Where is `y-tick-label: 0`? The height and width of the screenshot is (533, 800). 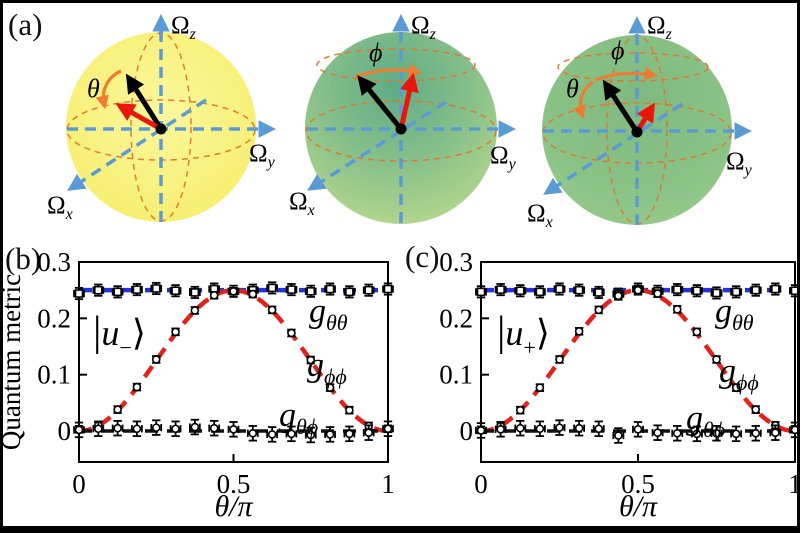
y-tick-label: 0 is located at coordinates (65, 431).